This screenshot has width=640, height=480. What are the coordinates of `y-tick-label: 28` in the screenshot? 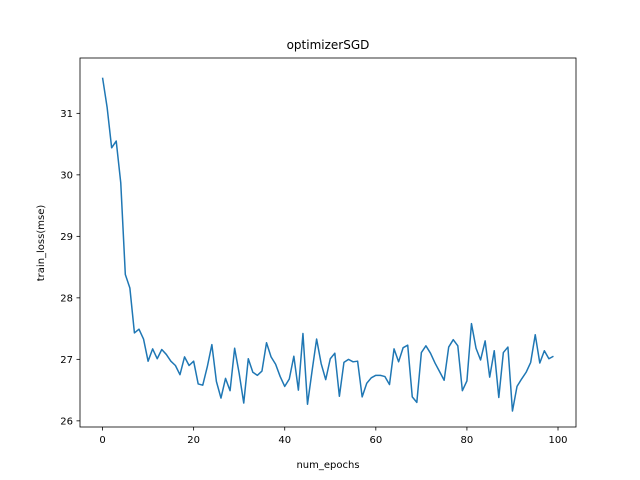 It's located at (66, 298).